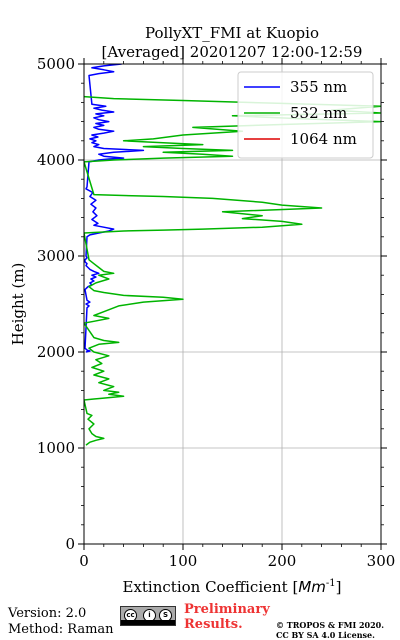 The width and height of the screenshot is (400, 640). What do you see at coordinates (330, 625) in the screenshot?
I see `copyright-line-1: © TROPOS & FMI 2020.` at bounding box center [330, 625].